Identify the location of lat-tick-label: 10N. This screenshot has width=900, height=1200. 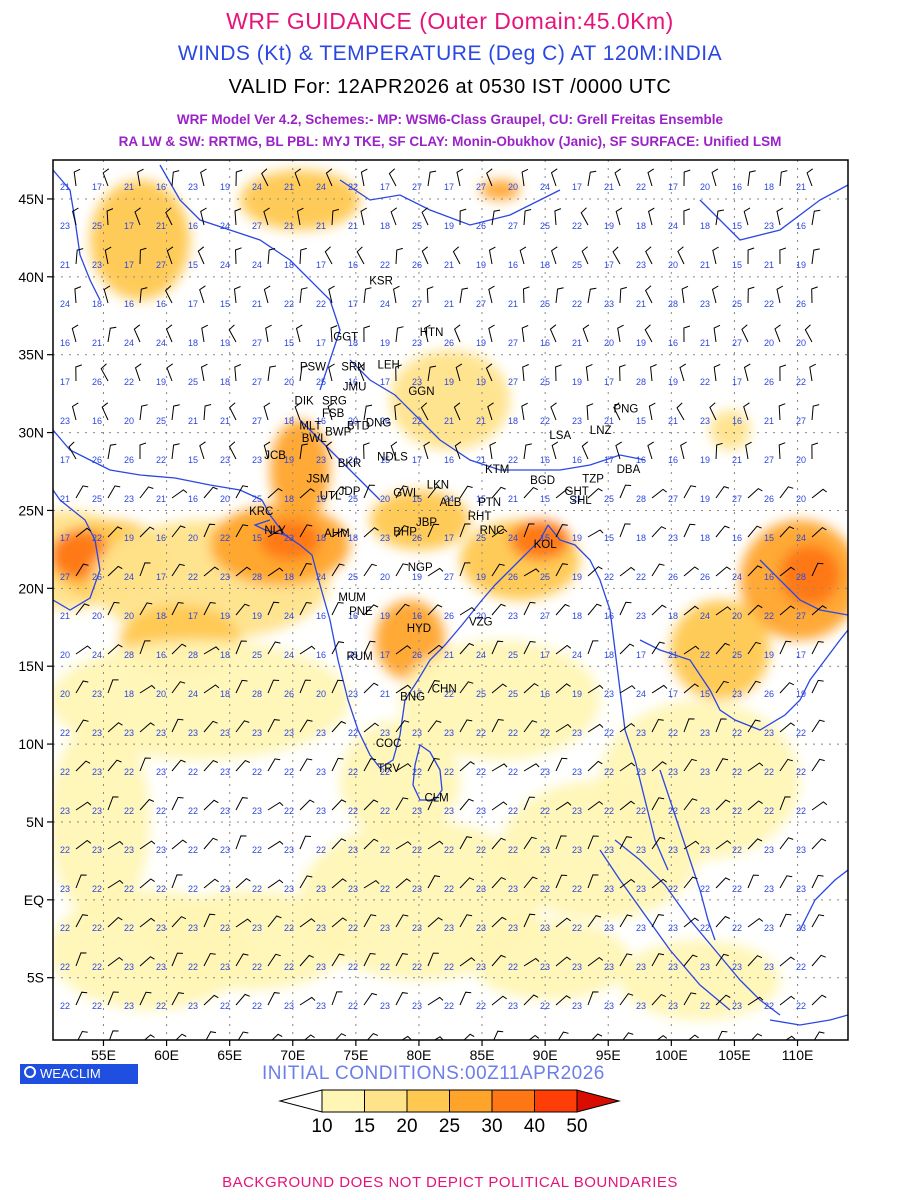
(31, 744).